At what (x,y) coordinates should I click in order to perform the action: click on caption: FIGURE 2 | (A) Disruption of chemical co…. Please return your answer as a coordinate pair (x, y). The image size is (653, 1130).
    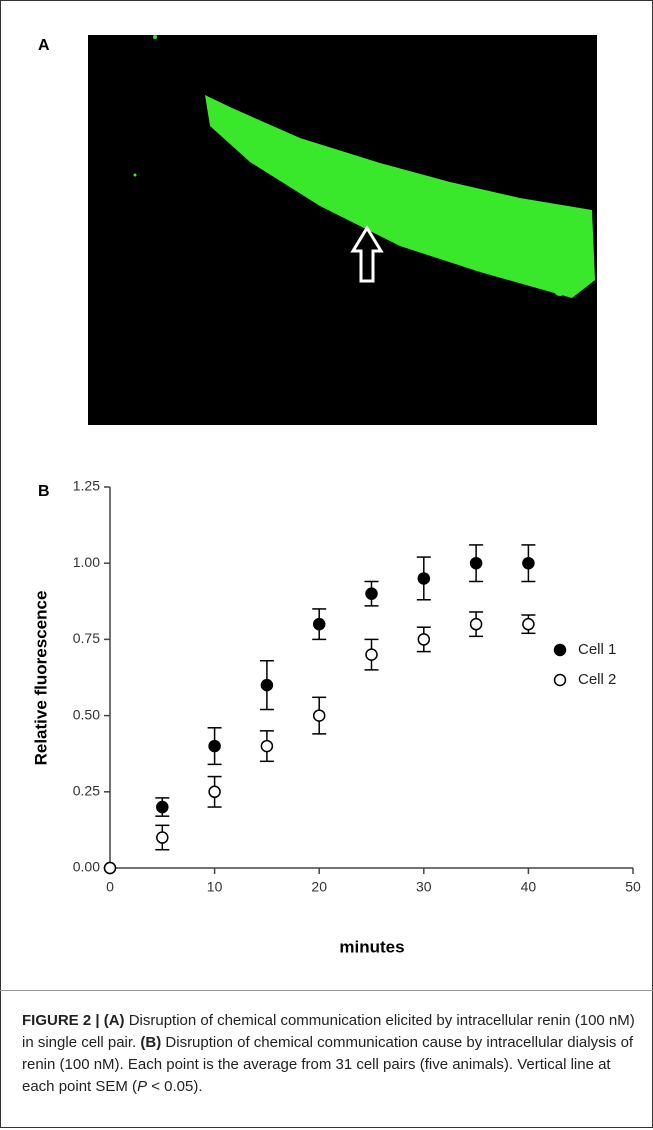
    Looking at the image, I should click on (332, 1054).